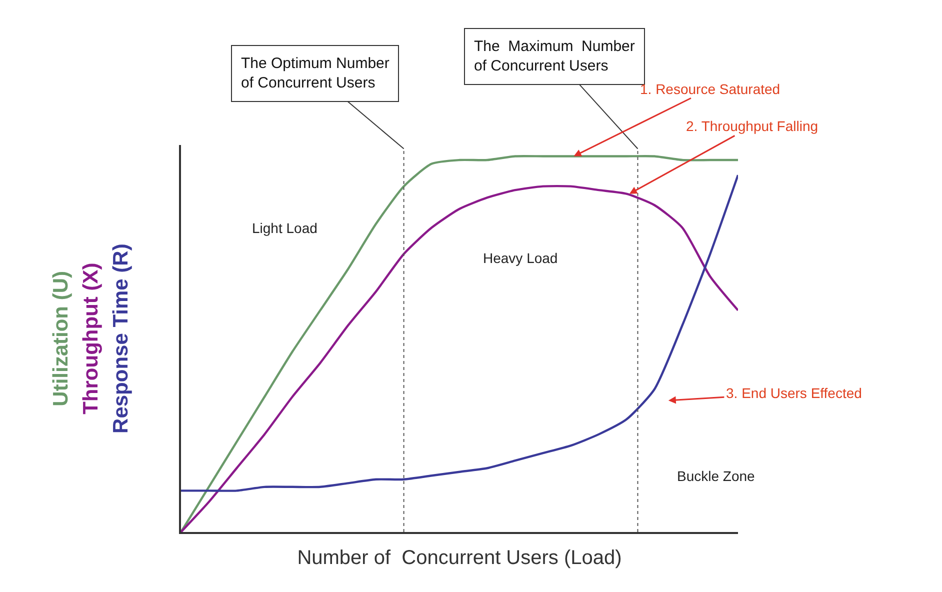  What do you see at coordinates (285, 228) in the screenshot?
I see `annotation: Light Load` at bounding box center [285, 228].